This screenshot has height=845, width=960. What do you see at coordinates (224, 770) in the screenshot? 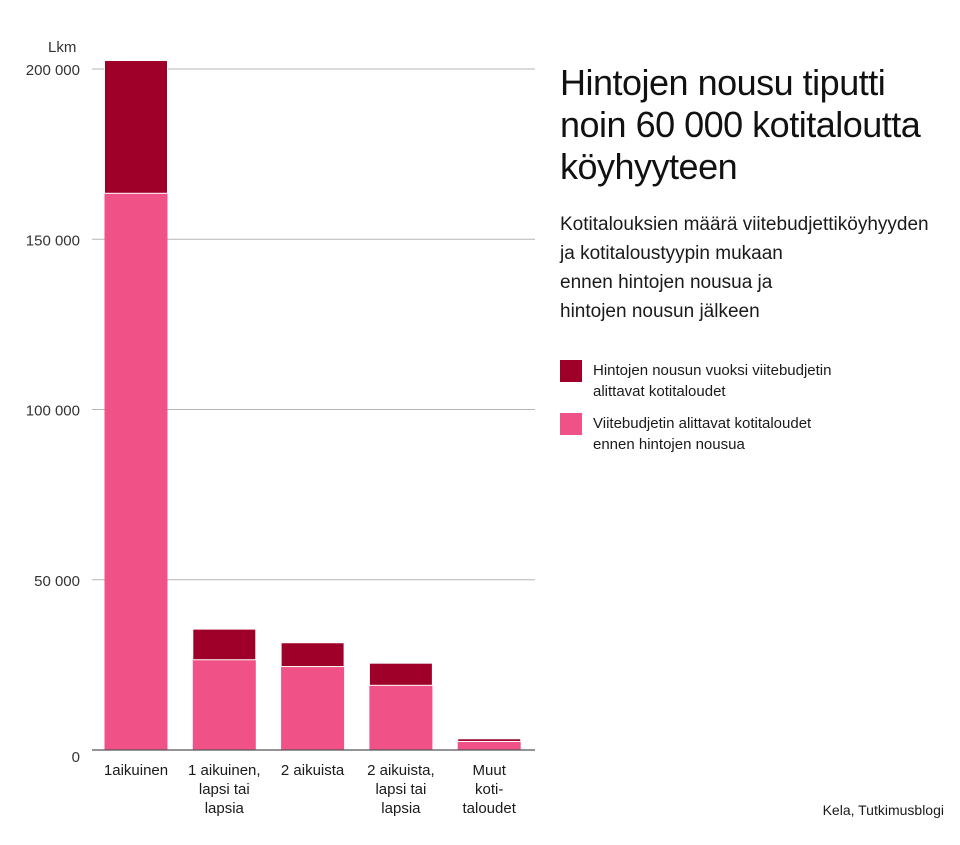
I see `x-category-label: 1 aikuinen,` at bounding box center [224, 770].